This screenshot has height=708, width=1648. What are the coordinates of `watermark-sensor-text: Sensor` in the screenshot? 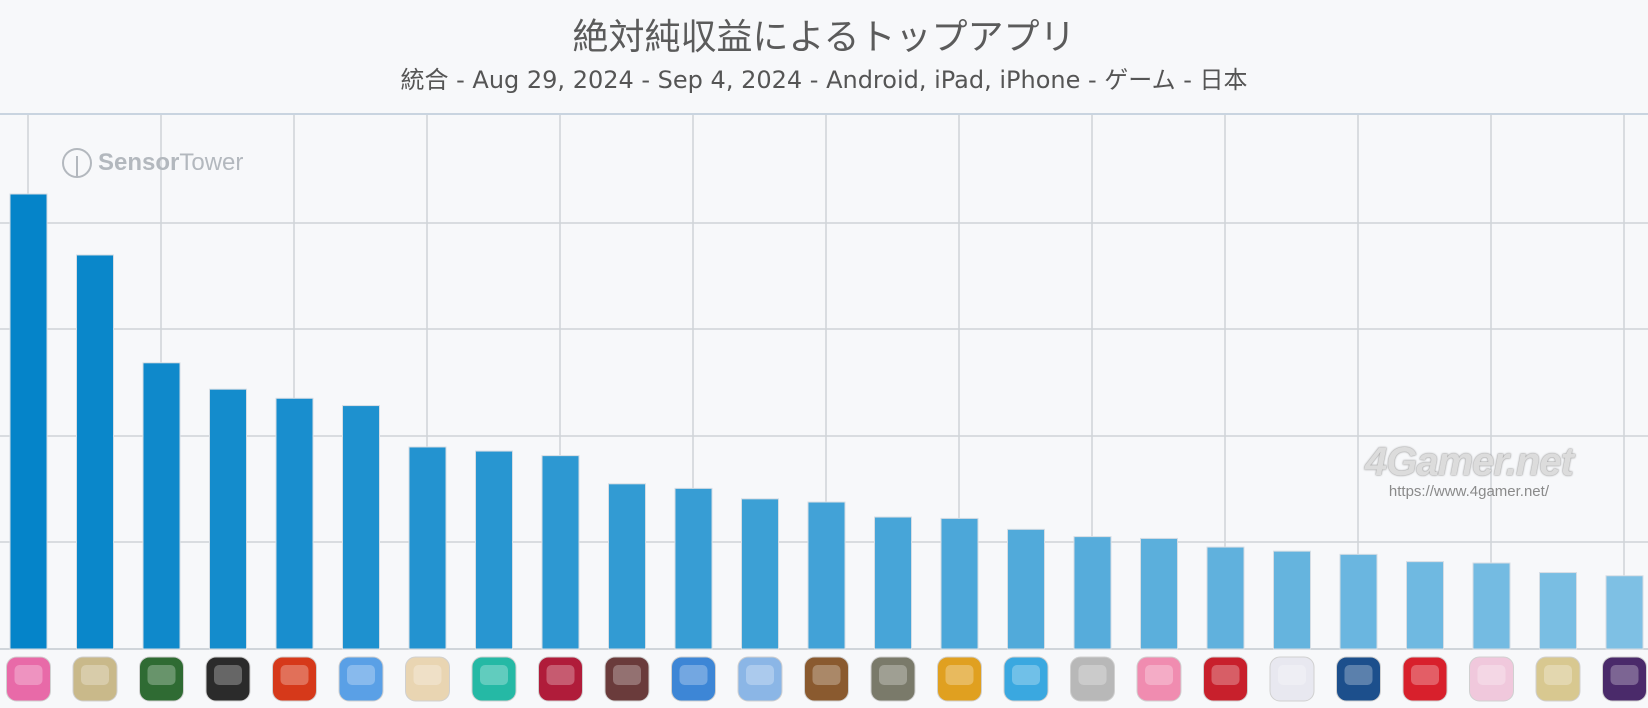 It's located at (139, 162).